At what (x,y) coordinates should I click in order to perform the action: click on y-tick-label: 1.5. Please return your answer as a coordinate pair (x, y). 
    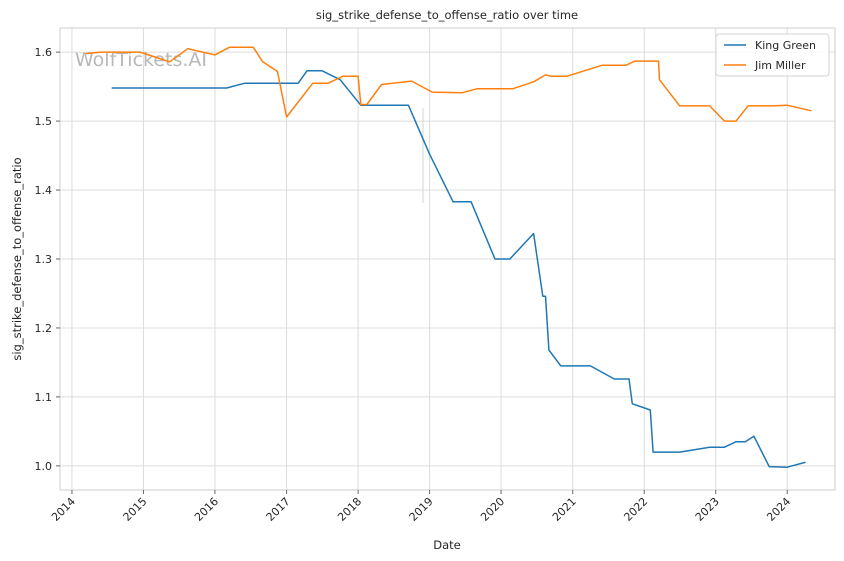
    Looking at the image, I should click on (44, 121).